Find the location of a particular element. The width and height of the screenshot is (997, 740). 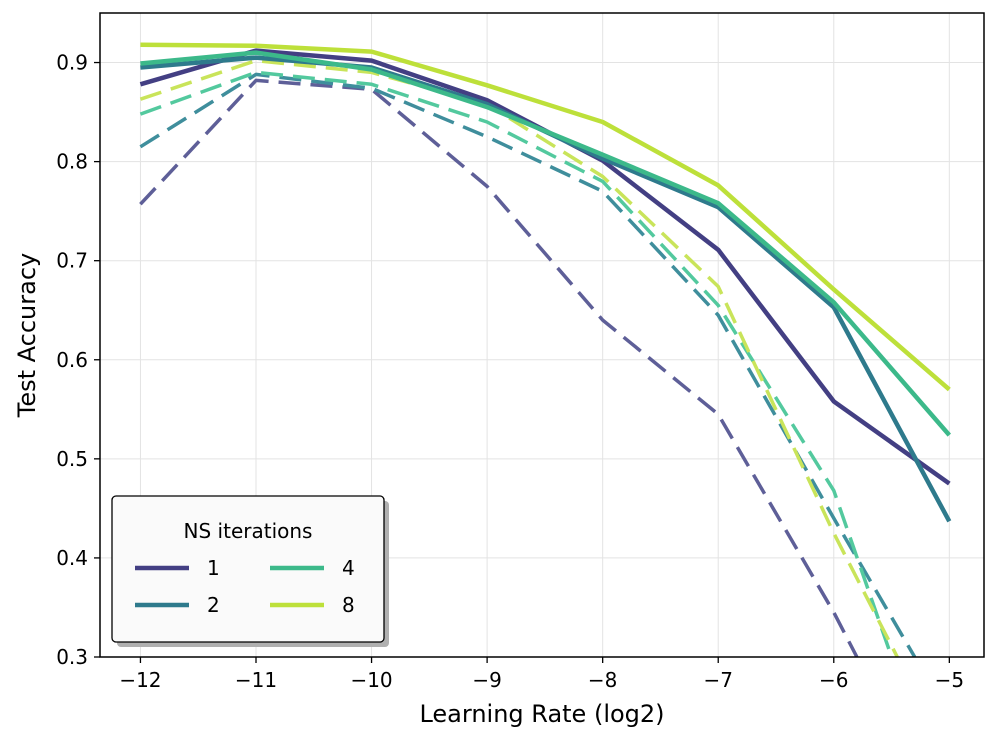

x-tick-label: −5 is located at coordinates (949, 680).